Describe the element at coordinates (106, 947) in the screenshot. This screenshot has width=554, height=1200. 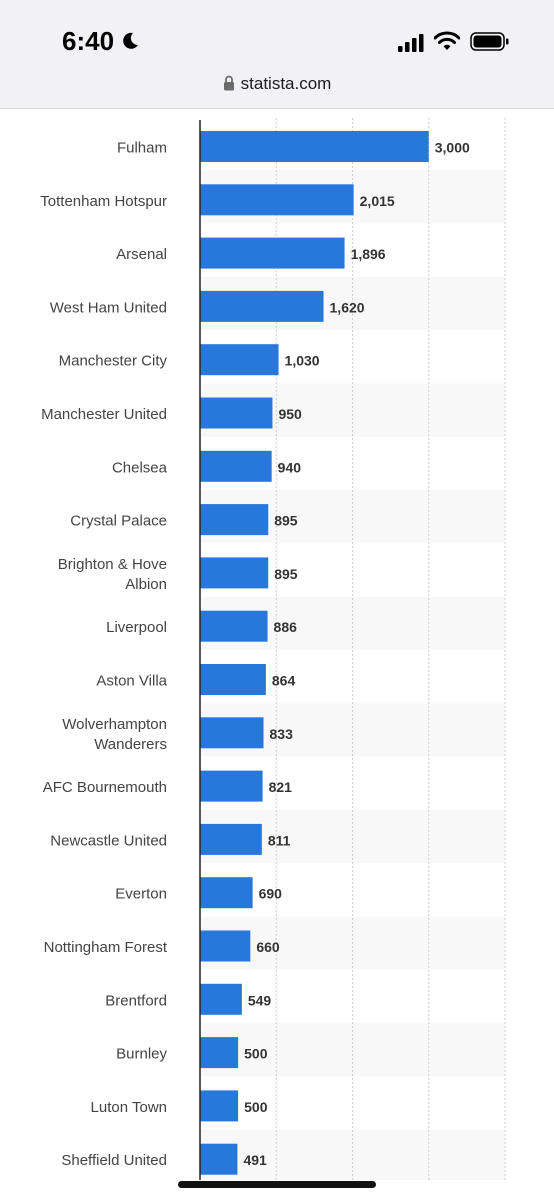
I see `category-label: Nottingham Forest` at that location.